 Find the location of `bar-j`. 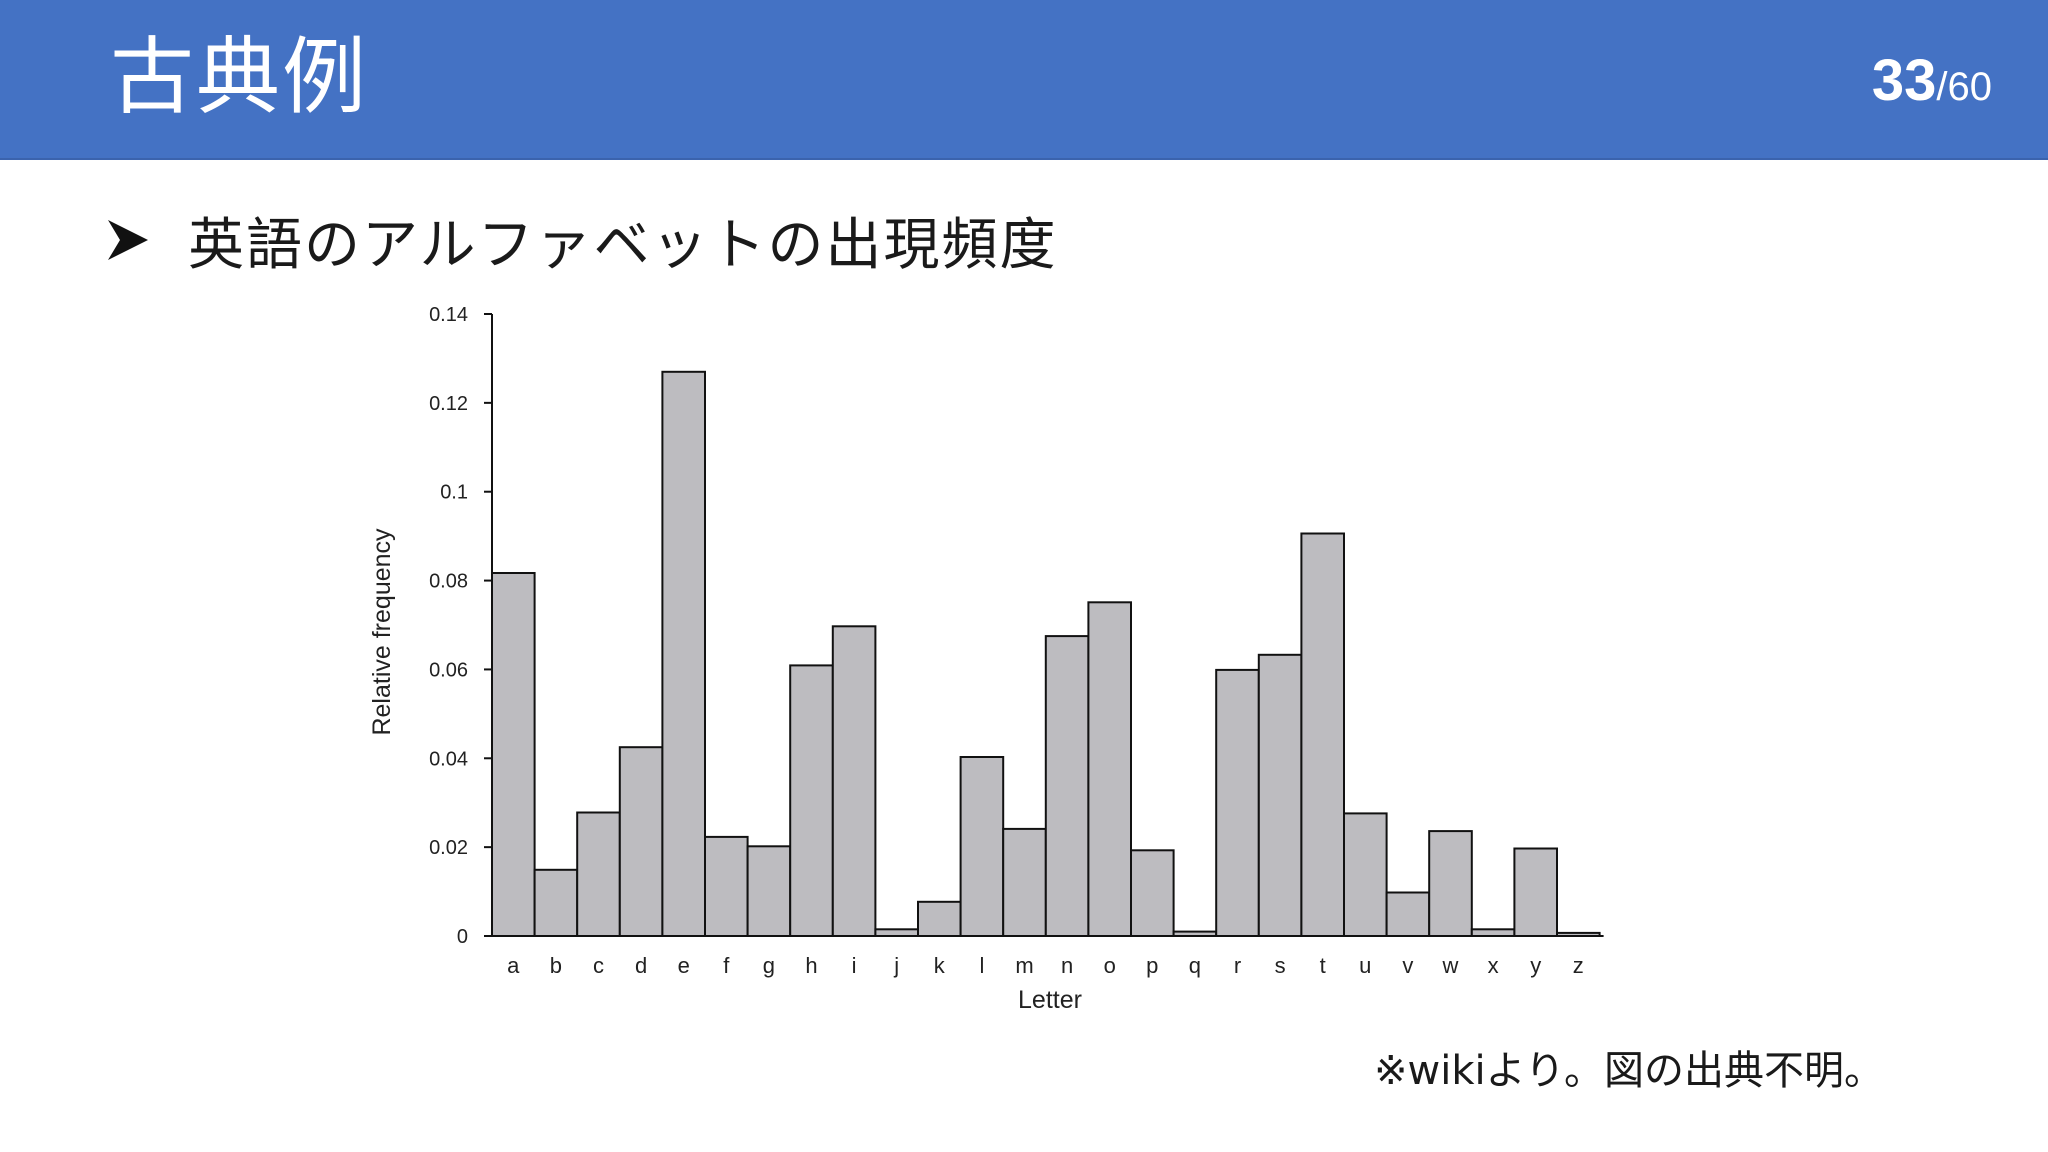

bar-j is located at coordinates (897, 932).